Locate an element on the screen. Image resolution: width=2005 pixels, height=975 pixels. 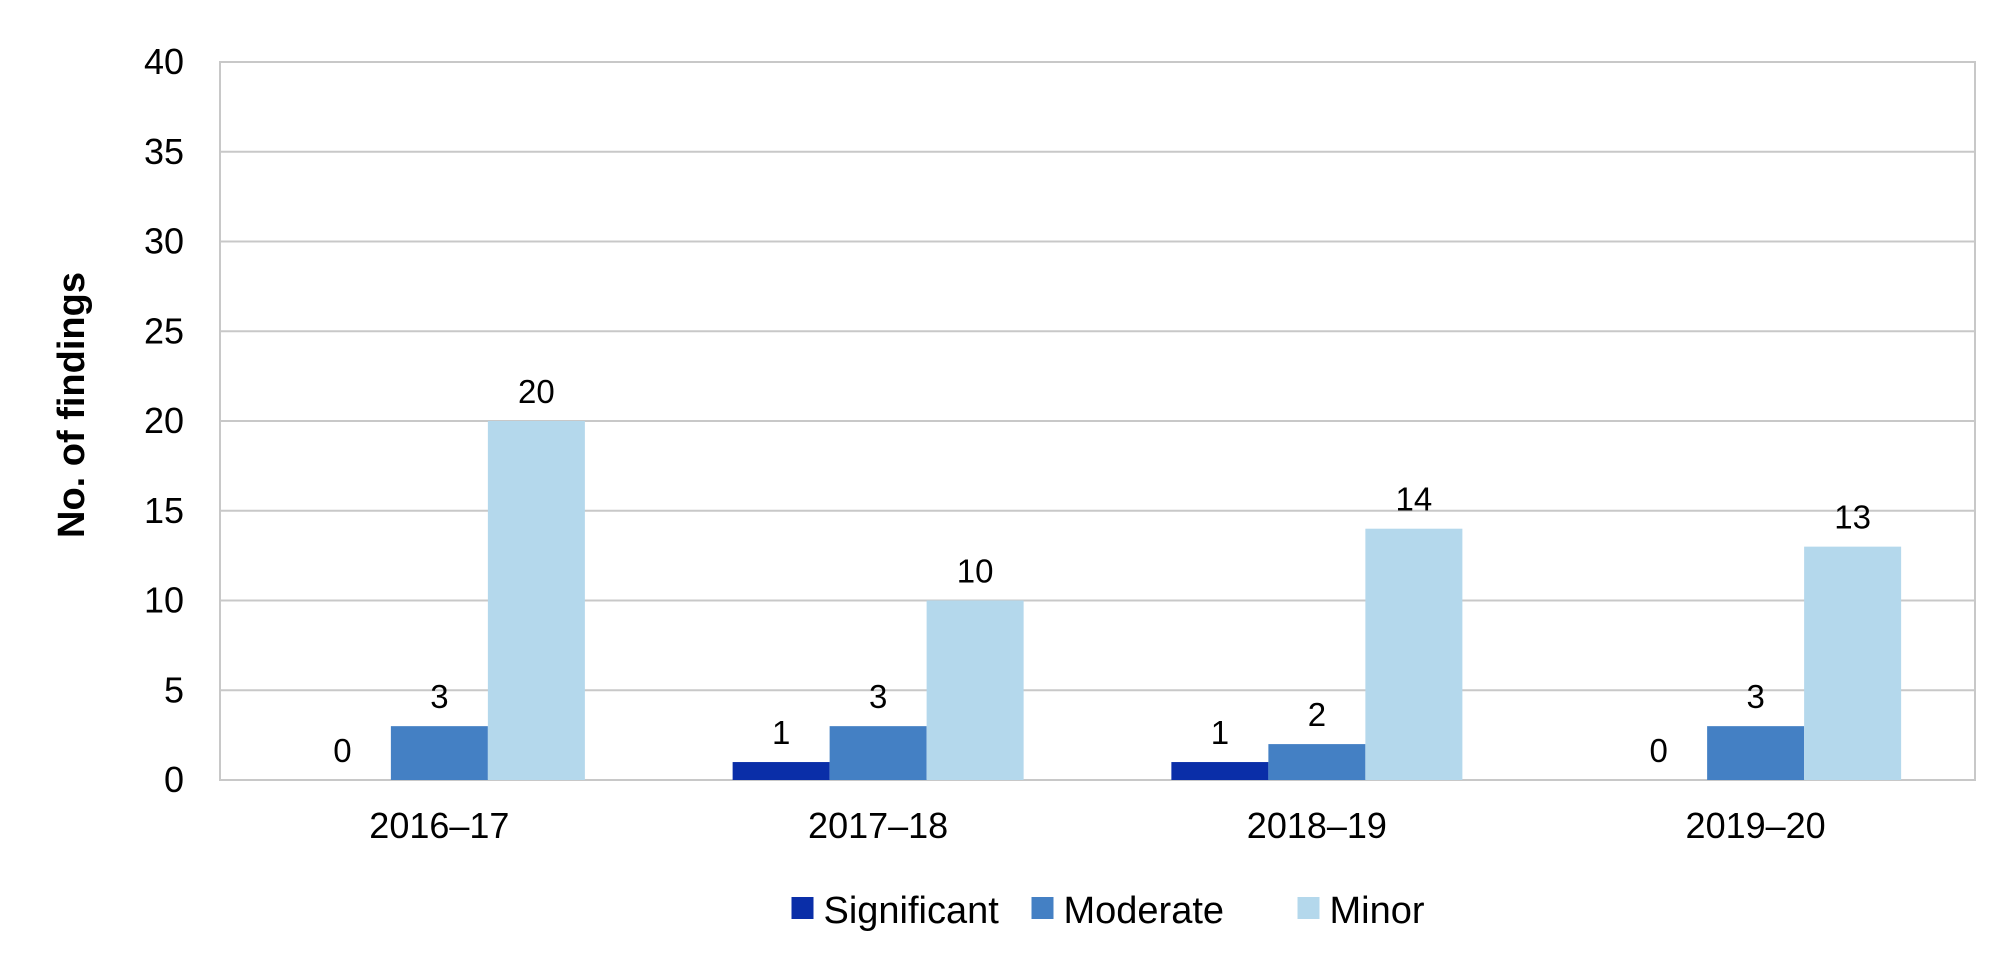
legend-item-moderate: Moderate is located at coordinates (1128, 911).